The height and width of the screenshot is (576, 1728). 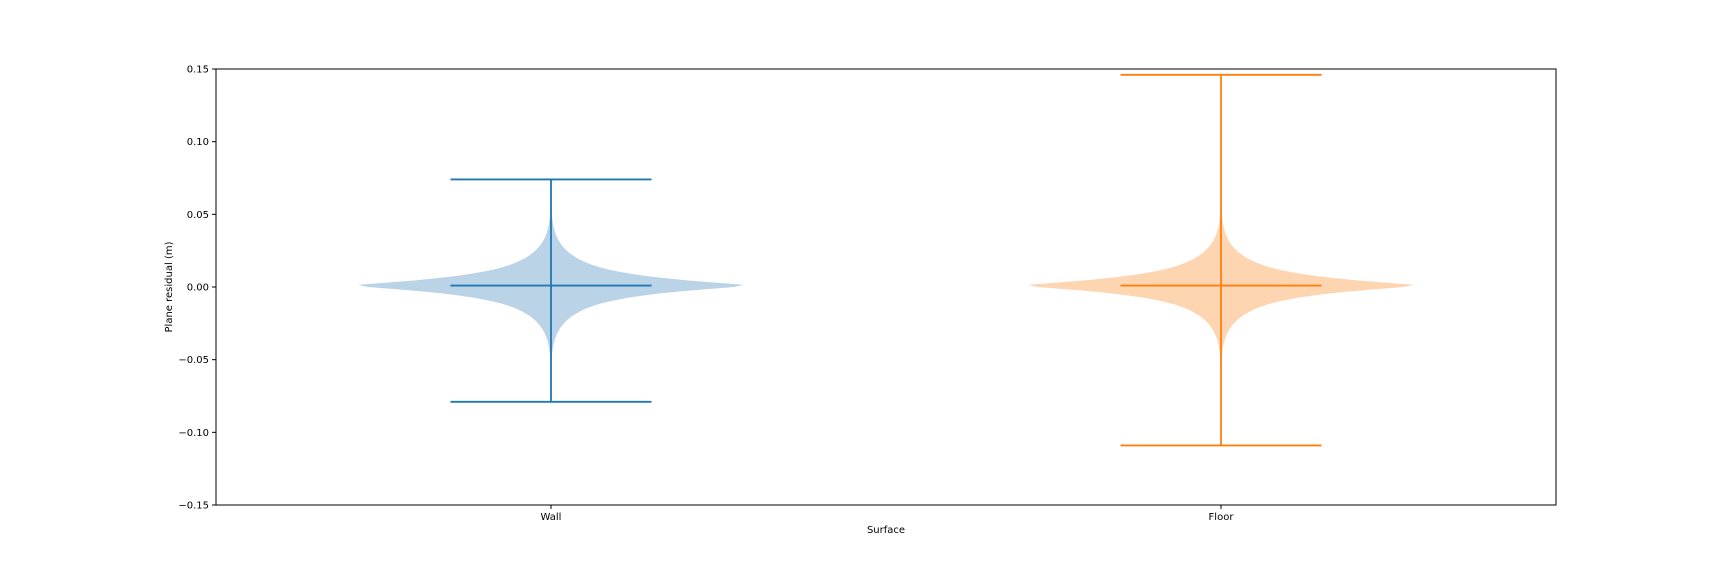 What do you see at coordinates (198, 142) in the screenshot?
I see `y-tick-label: 0.10` at bounding box center [198, 142].